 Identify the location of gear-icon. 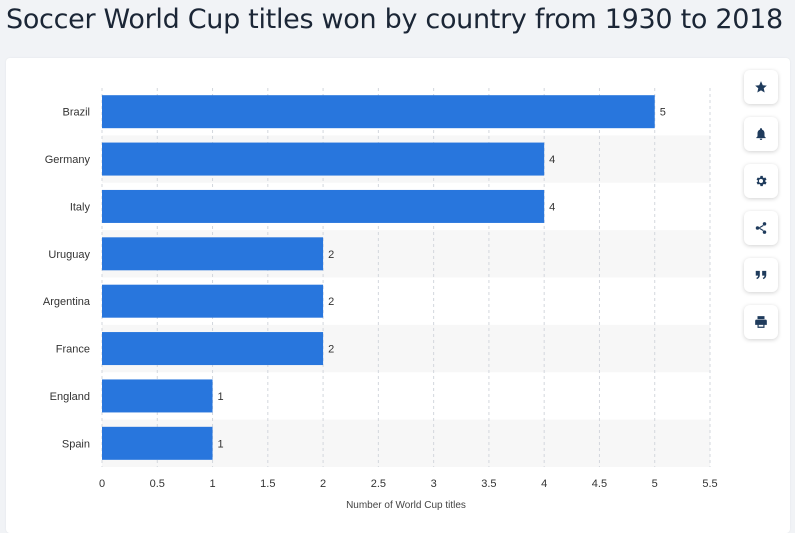
(761, 181).